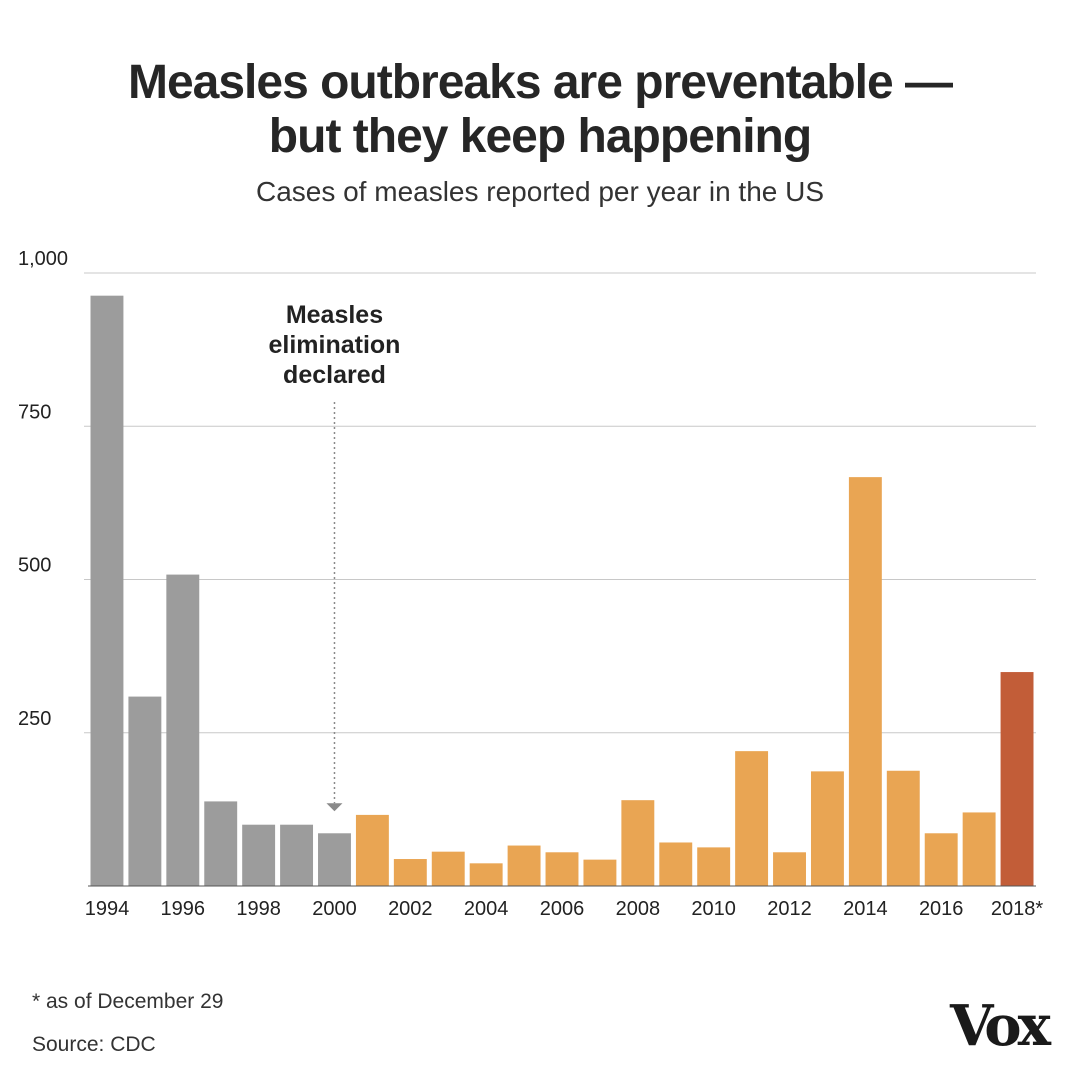 The height and width of the screenshot is (1080, 1080). I want to click on bar-2013, so click(827, 828).